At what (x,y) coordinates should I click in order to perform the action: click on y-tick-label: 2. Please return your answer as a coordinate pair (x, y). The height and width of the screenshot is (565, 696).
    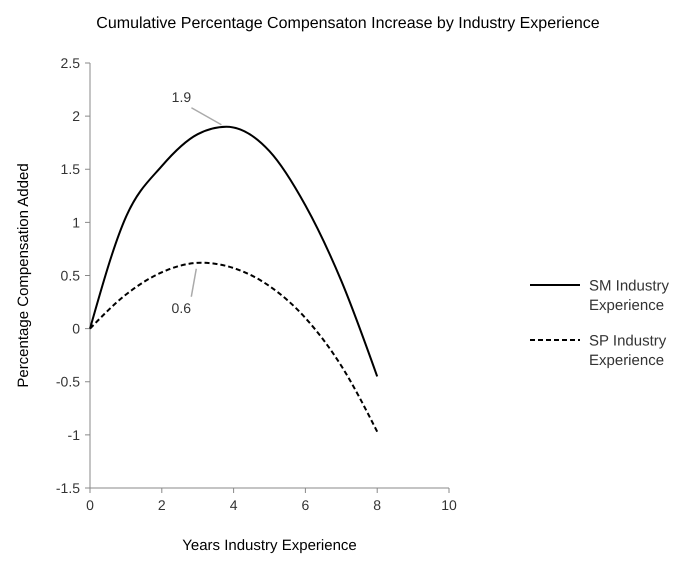
    Looking at the image, I should click on (76, 116).